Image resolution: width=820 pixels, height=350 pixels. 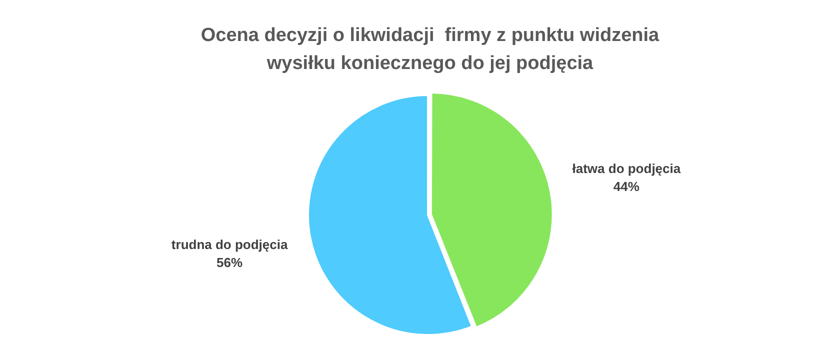 I want to click on chart-title: Ocena decyzji o likwidacji firmy z punktu widzenia wysiłku koniecznego do jej podjęcia, so click(x=430, y=50).